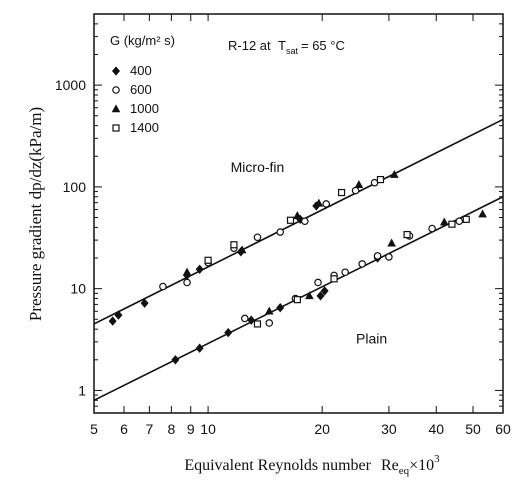  I want to click on condition-annotation: R-12 at Tsat = 65 °C, so click(286, 47).